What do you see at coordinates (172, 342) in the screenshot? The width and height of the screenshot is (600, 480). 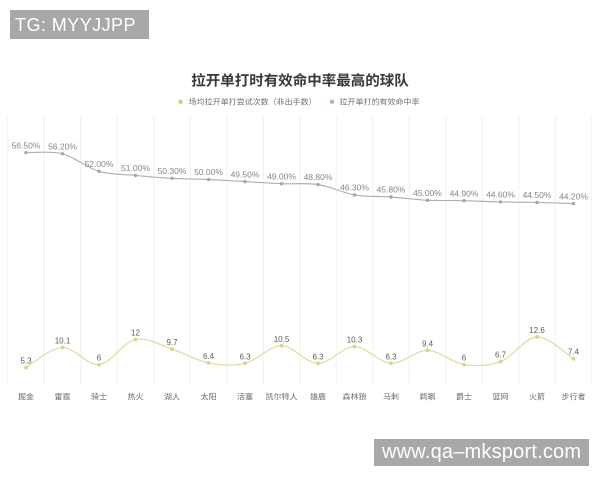 I see `svg-text: 9.7` at bounding box center [172, 342].